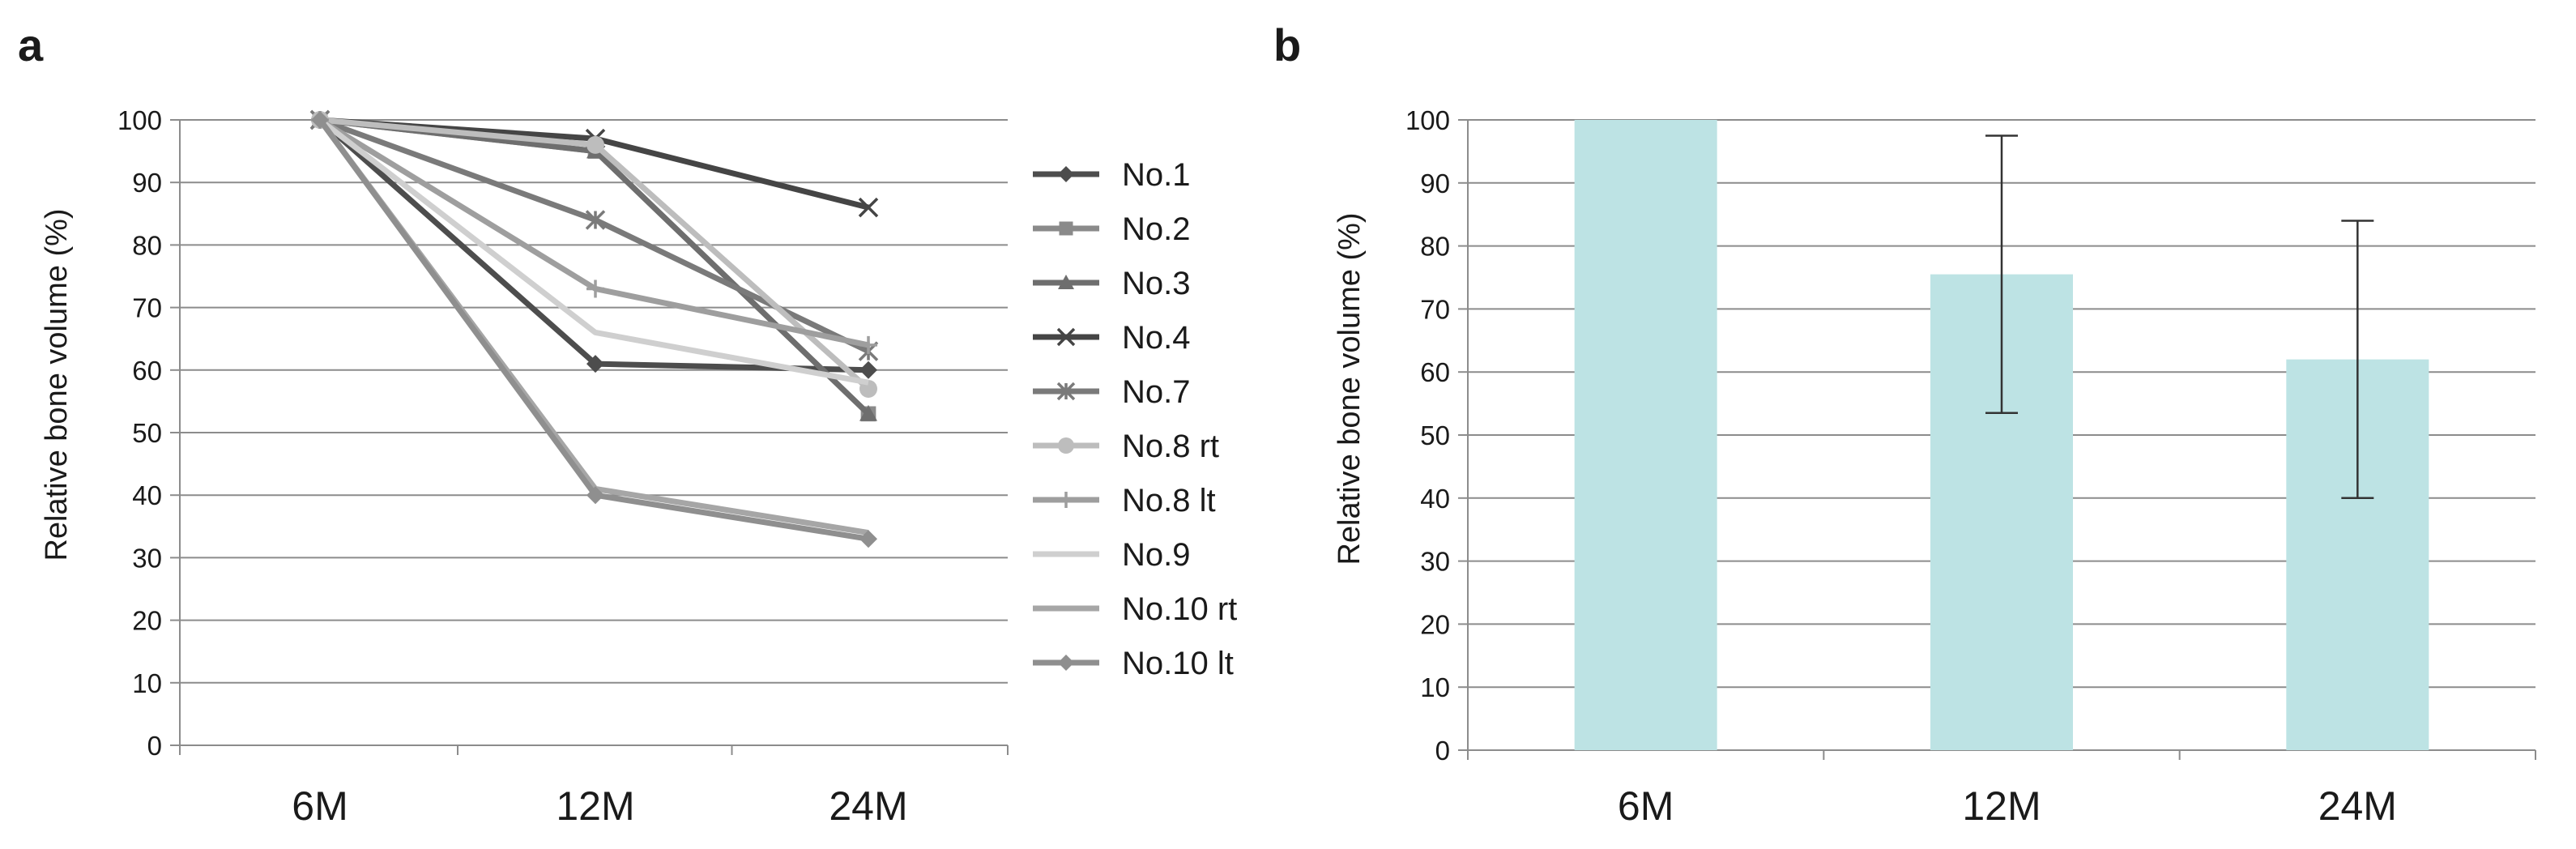 Image resolution: width=2576 pixels, height=849 pixels. What do you see at coordinates (868, 412) in the screenshot?
I see `data-point-no-3-24m` at bounding box center [868, 412].